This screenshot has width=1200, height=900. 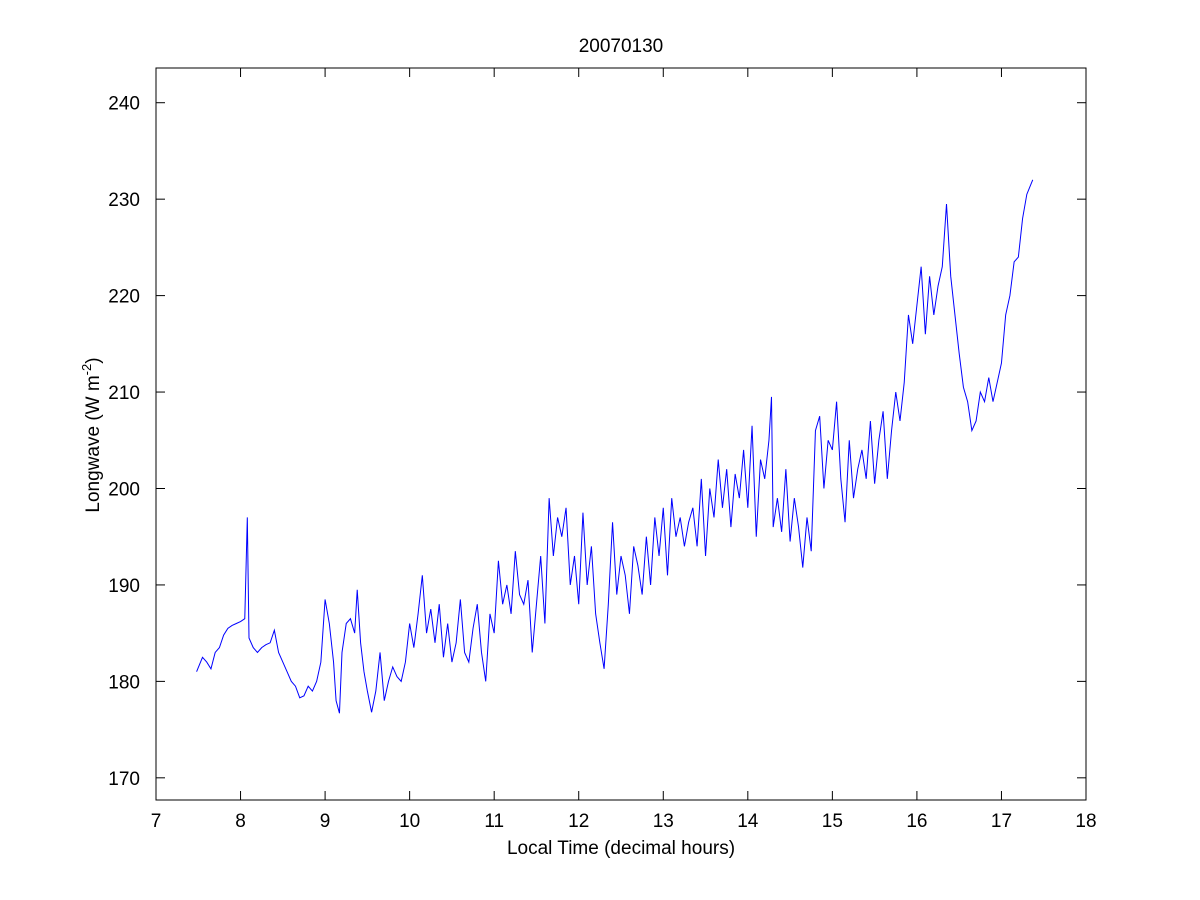 I want to click on y-tick-label: 190, so click(x=124, y=586).